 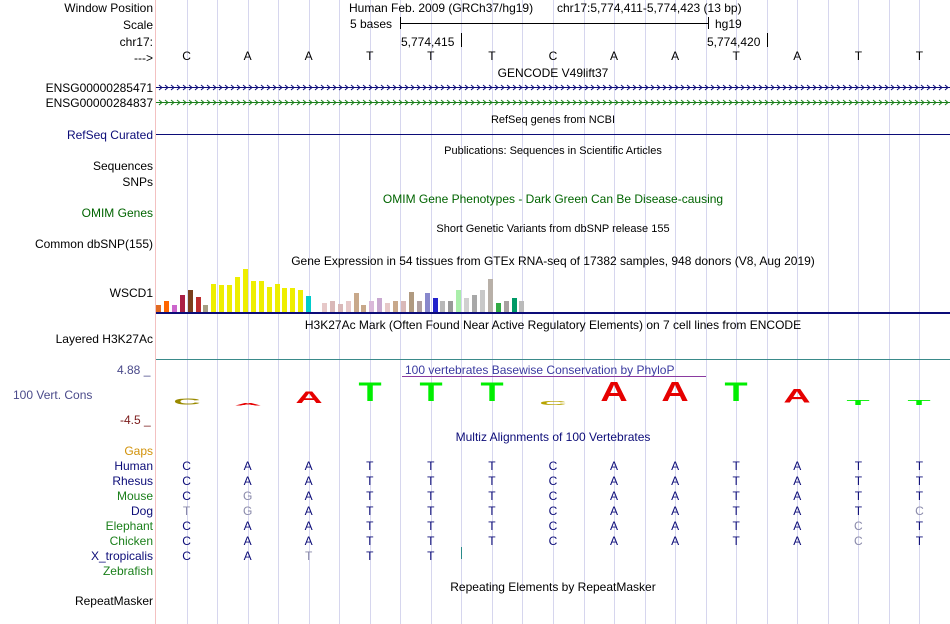 What do you see at coordinates (99, 88) in the screenshot?
I see `gene-label-1: ENSG00000285471` at bounding box center [99, 88].